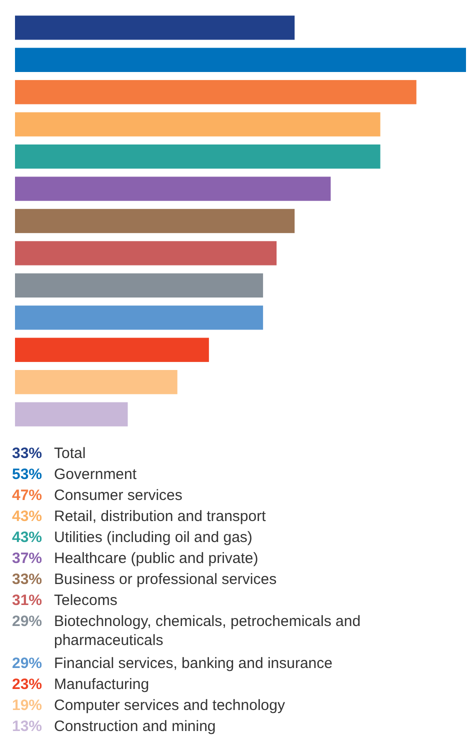 The height and width of the screenshot is (753, 468). Describe the element at coordinates (170, 705) in the screenshot. I see `text: Computer services and technology` at that location.